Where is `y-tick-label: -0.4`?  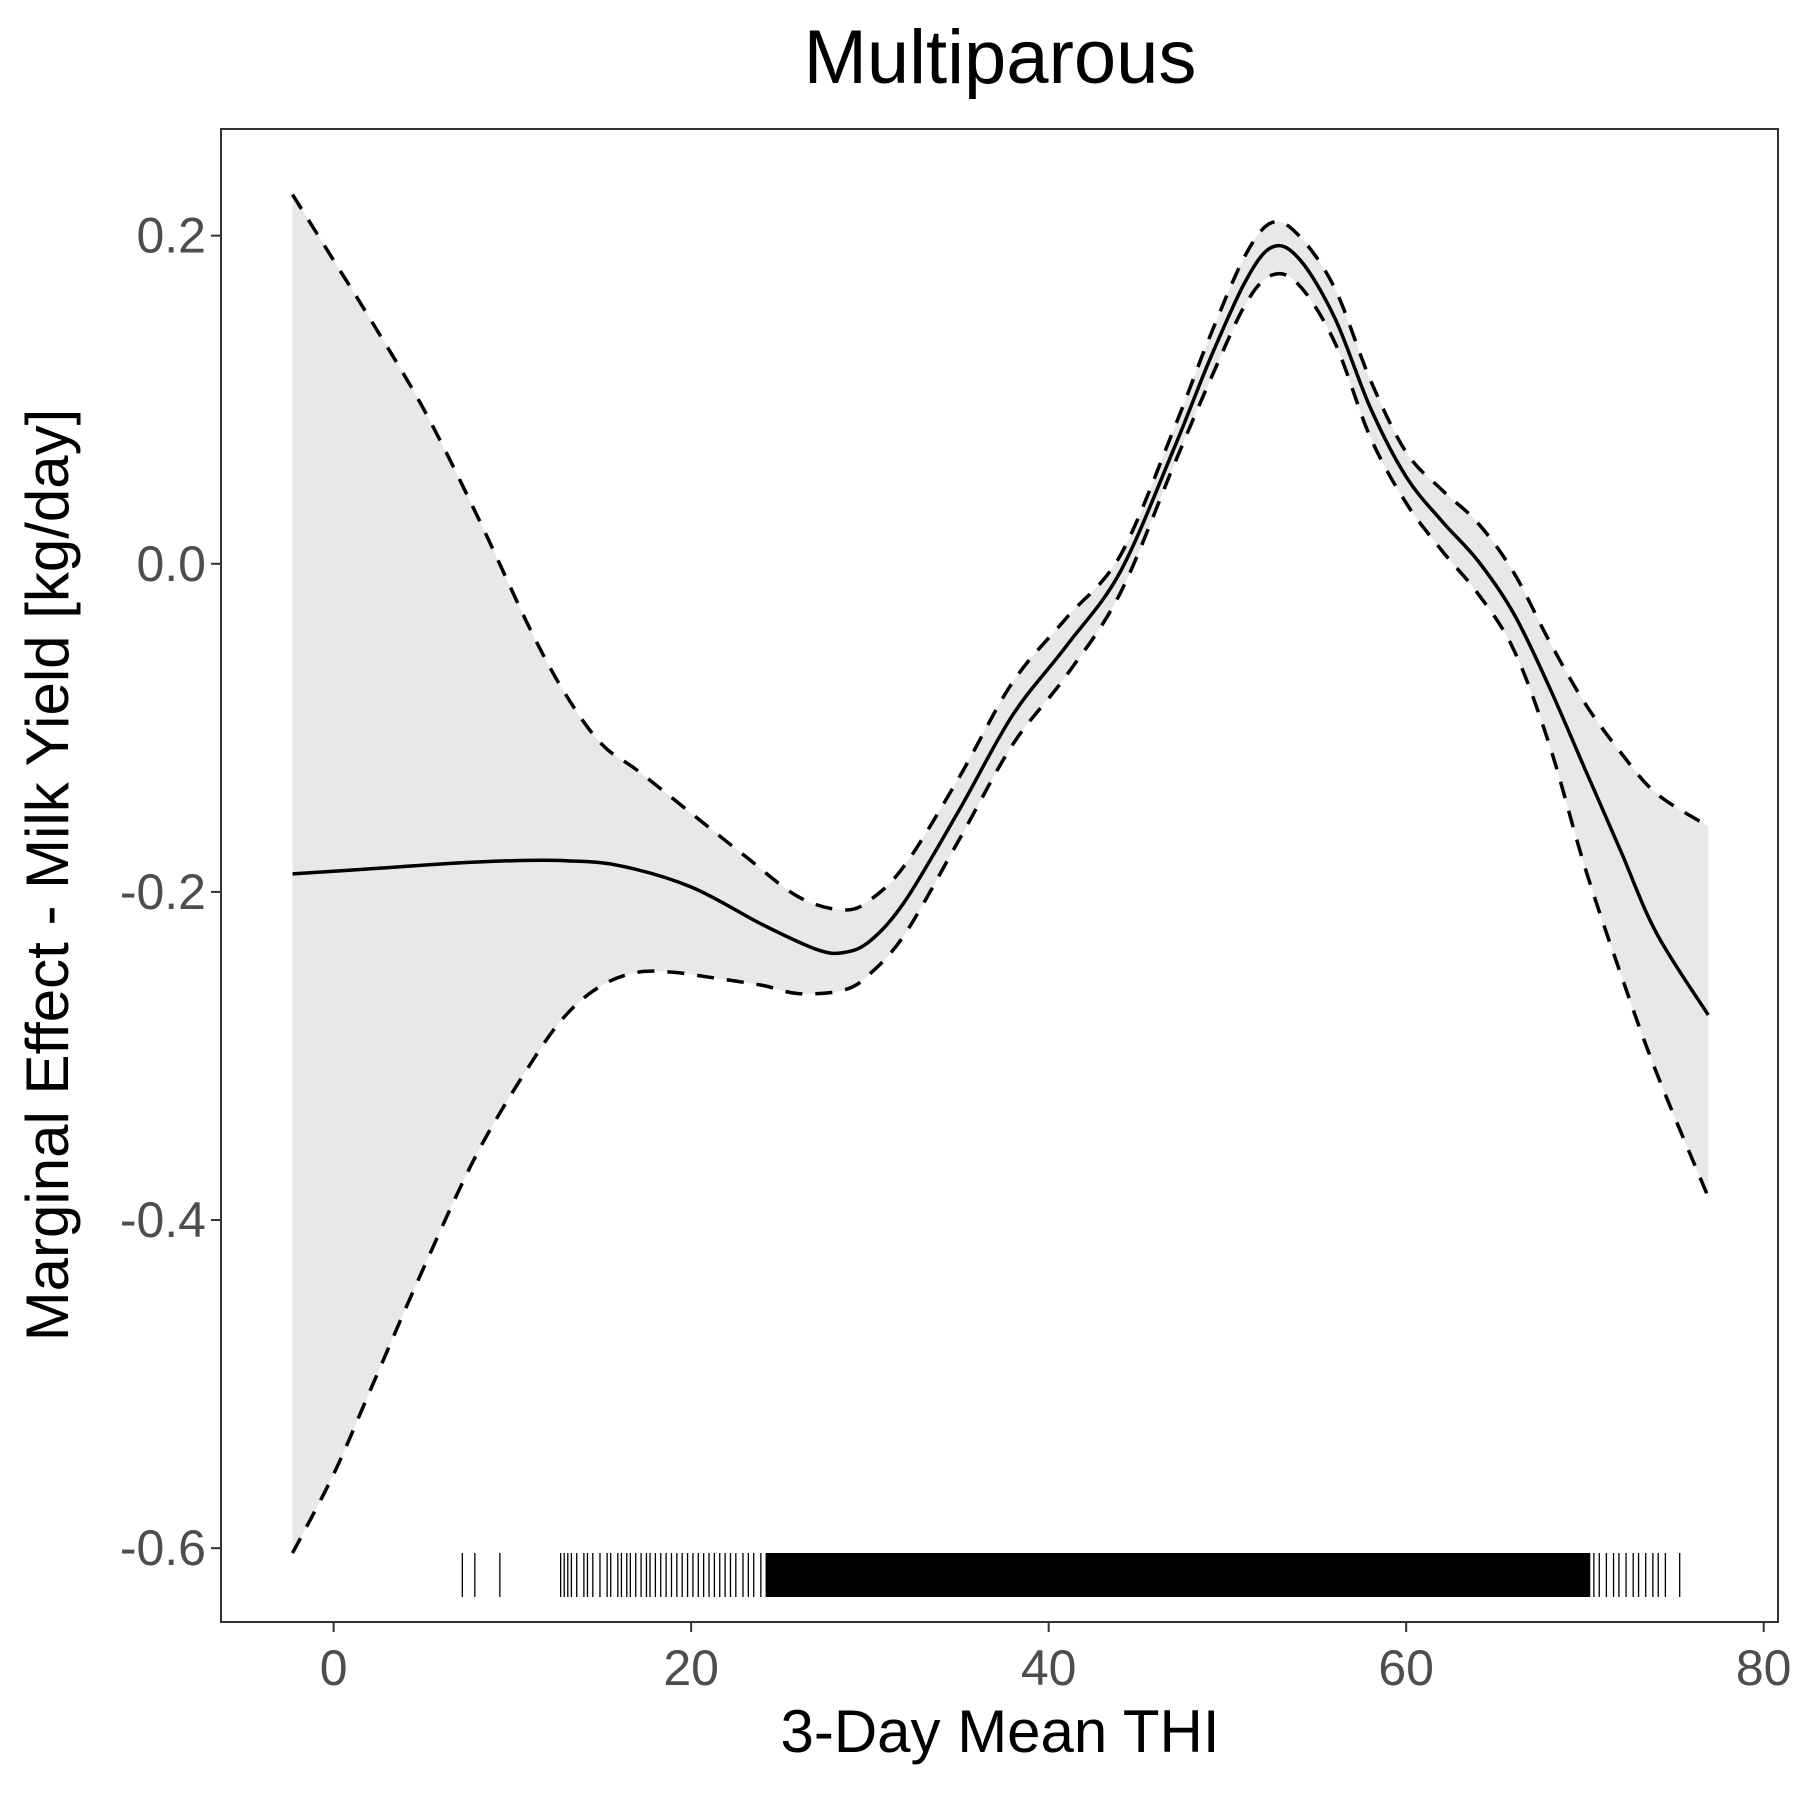
y-tick-label: -0.4 is located at coordinates (163, 1220).